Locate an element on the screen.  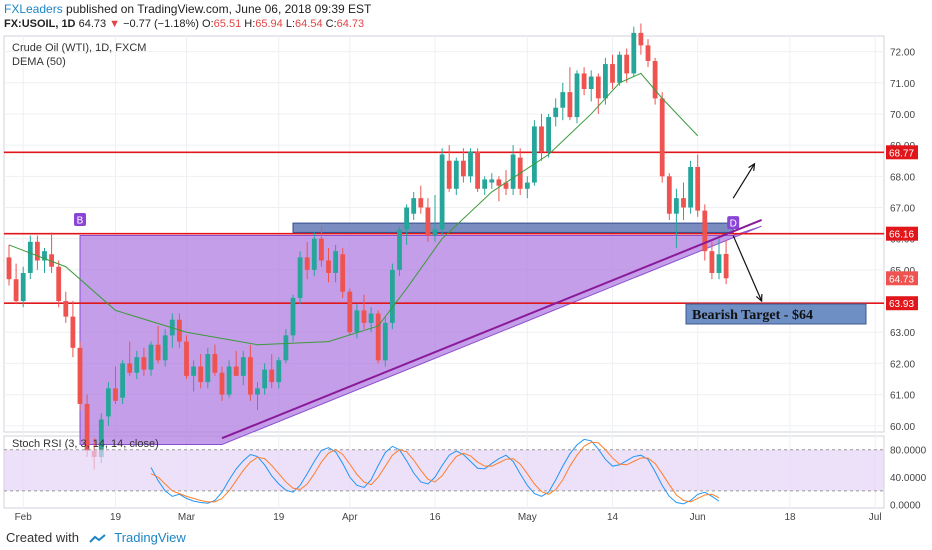
price-tick-label: 67.00 is located at coordinates (902, 208).